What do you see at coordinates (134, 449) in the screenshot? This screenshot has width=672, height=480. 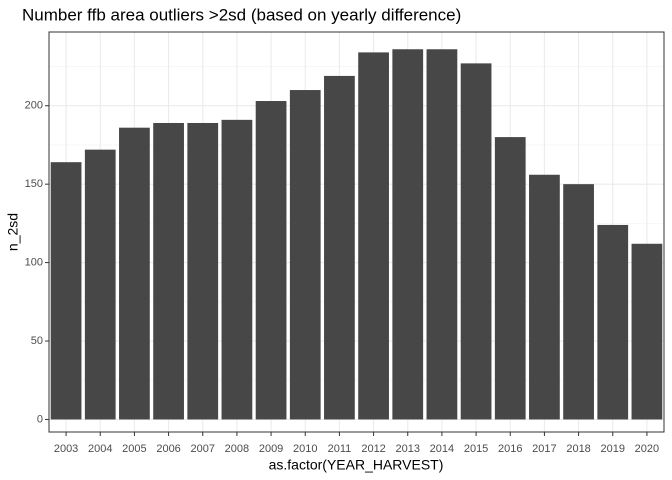 I see `x-tick-label: 2005` at bounding box center [134, 449].